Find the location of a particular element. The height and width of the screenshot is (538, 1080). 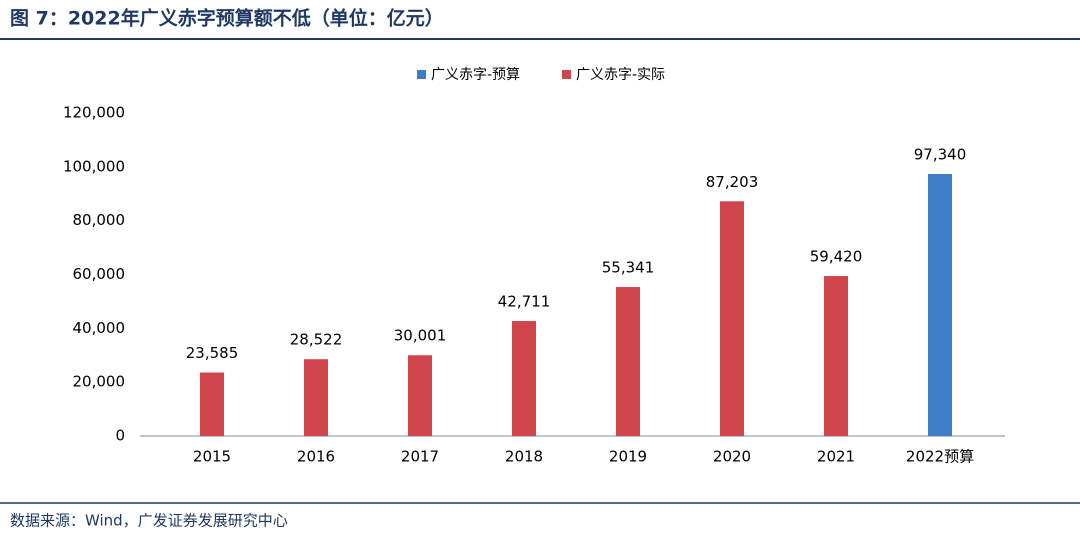

legend-label: 广义赤字-预算 is located at coordinates (475, 75).